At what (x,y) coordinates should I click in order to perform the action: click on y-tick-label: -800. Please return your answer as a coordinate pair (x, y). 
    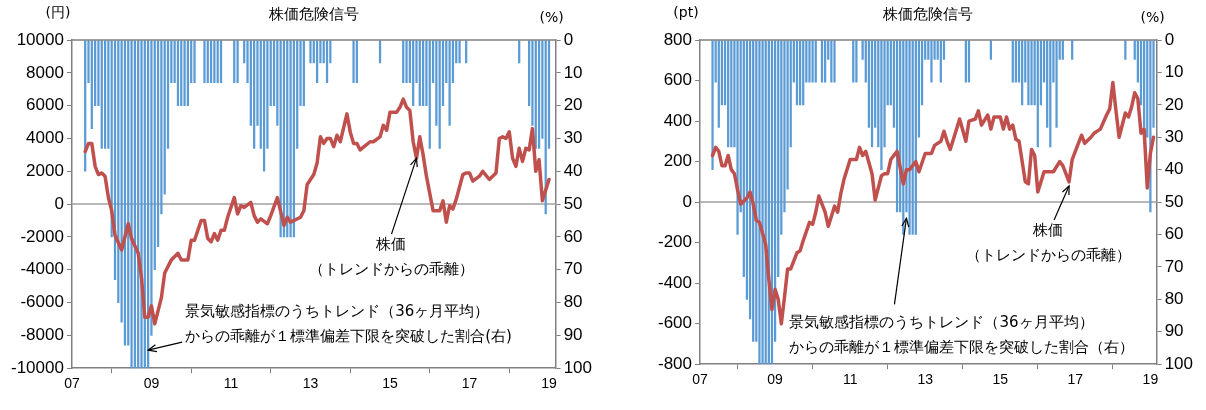
    Looking at the image, I should click on (675, 363).